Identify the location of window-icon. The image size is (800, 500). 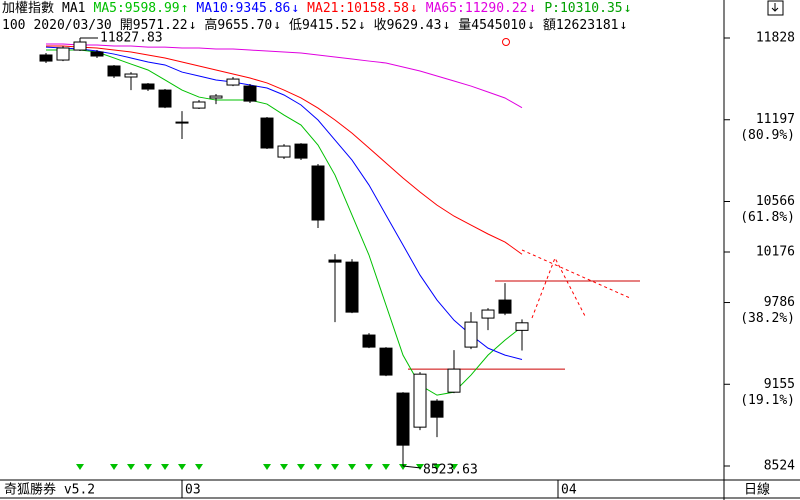
(775, 8).